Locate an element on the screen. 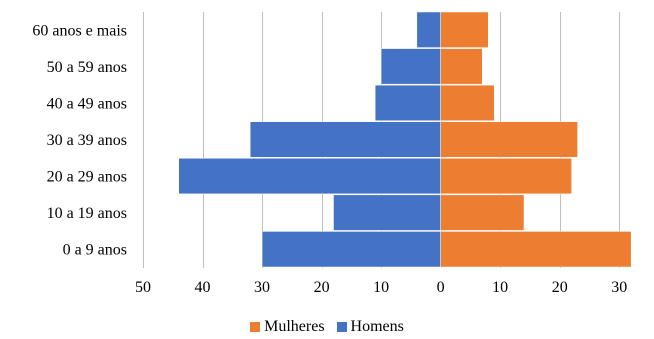 This screenshot has width=654, height=339. x-tick-label: 0 is located at coordinates (441, 287).